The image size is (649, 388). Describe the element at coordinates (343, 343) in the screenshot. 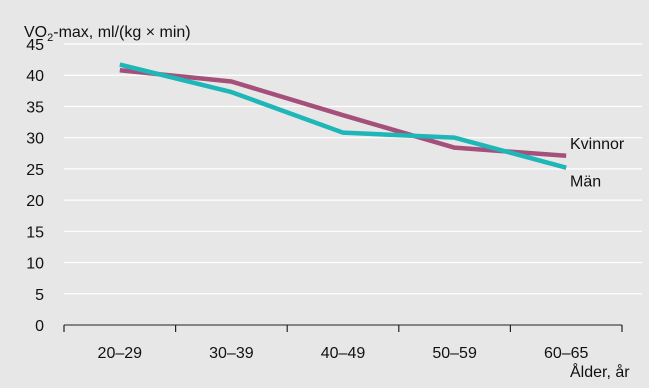

I see `x-axis: 20–29 30–39 40–49 50–59 60–65` at that location.